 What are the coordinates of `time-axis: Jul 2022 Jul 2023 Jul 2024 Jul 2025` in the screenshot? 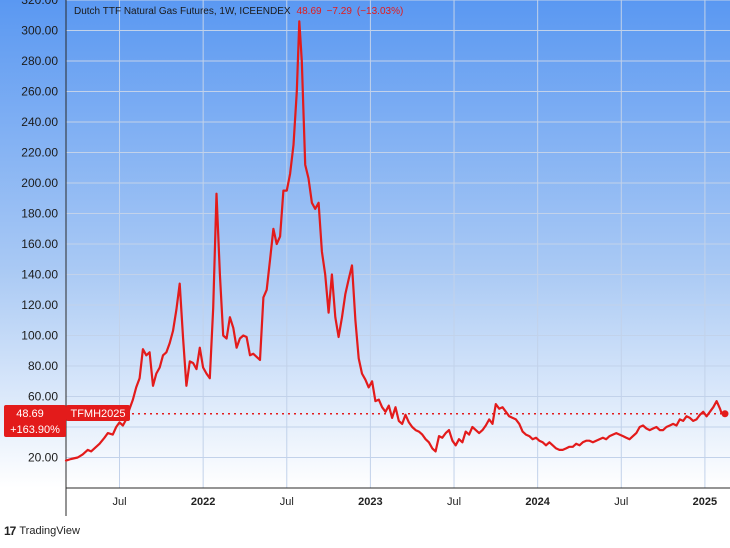 It's located at (414, 502).